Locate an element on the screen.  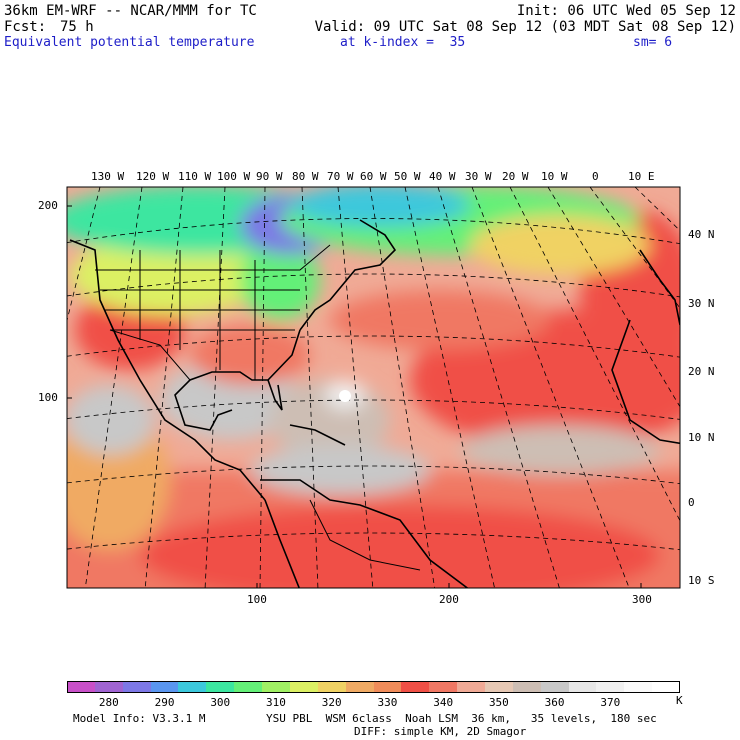
colorbar-label: 340 is located at coordinates (443, 702).